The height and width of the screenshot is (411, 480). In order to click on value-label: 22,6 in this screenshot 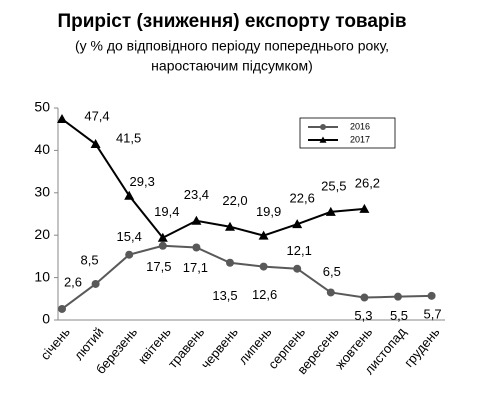, I will do `click(302, 198)`.